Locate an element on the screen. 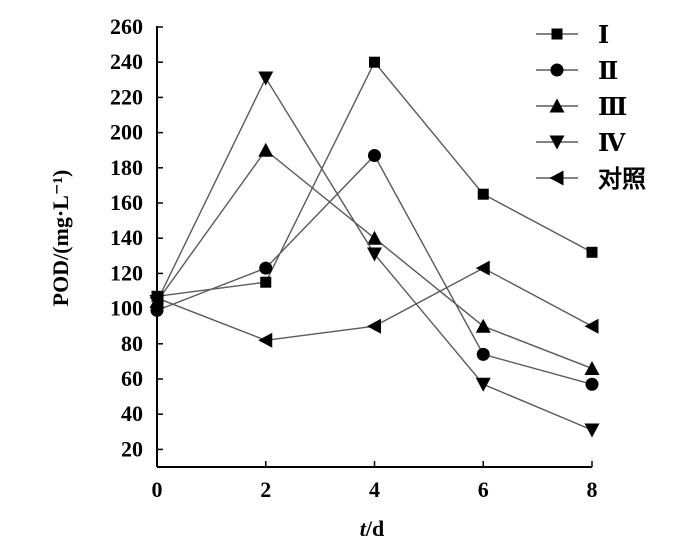  legend-item-3: Ⅲ is located at coordinates (581, 108).